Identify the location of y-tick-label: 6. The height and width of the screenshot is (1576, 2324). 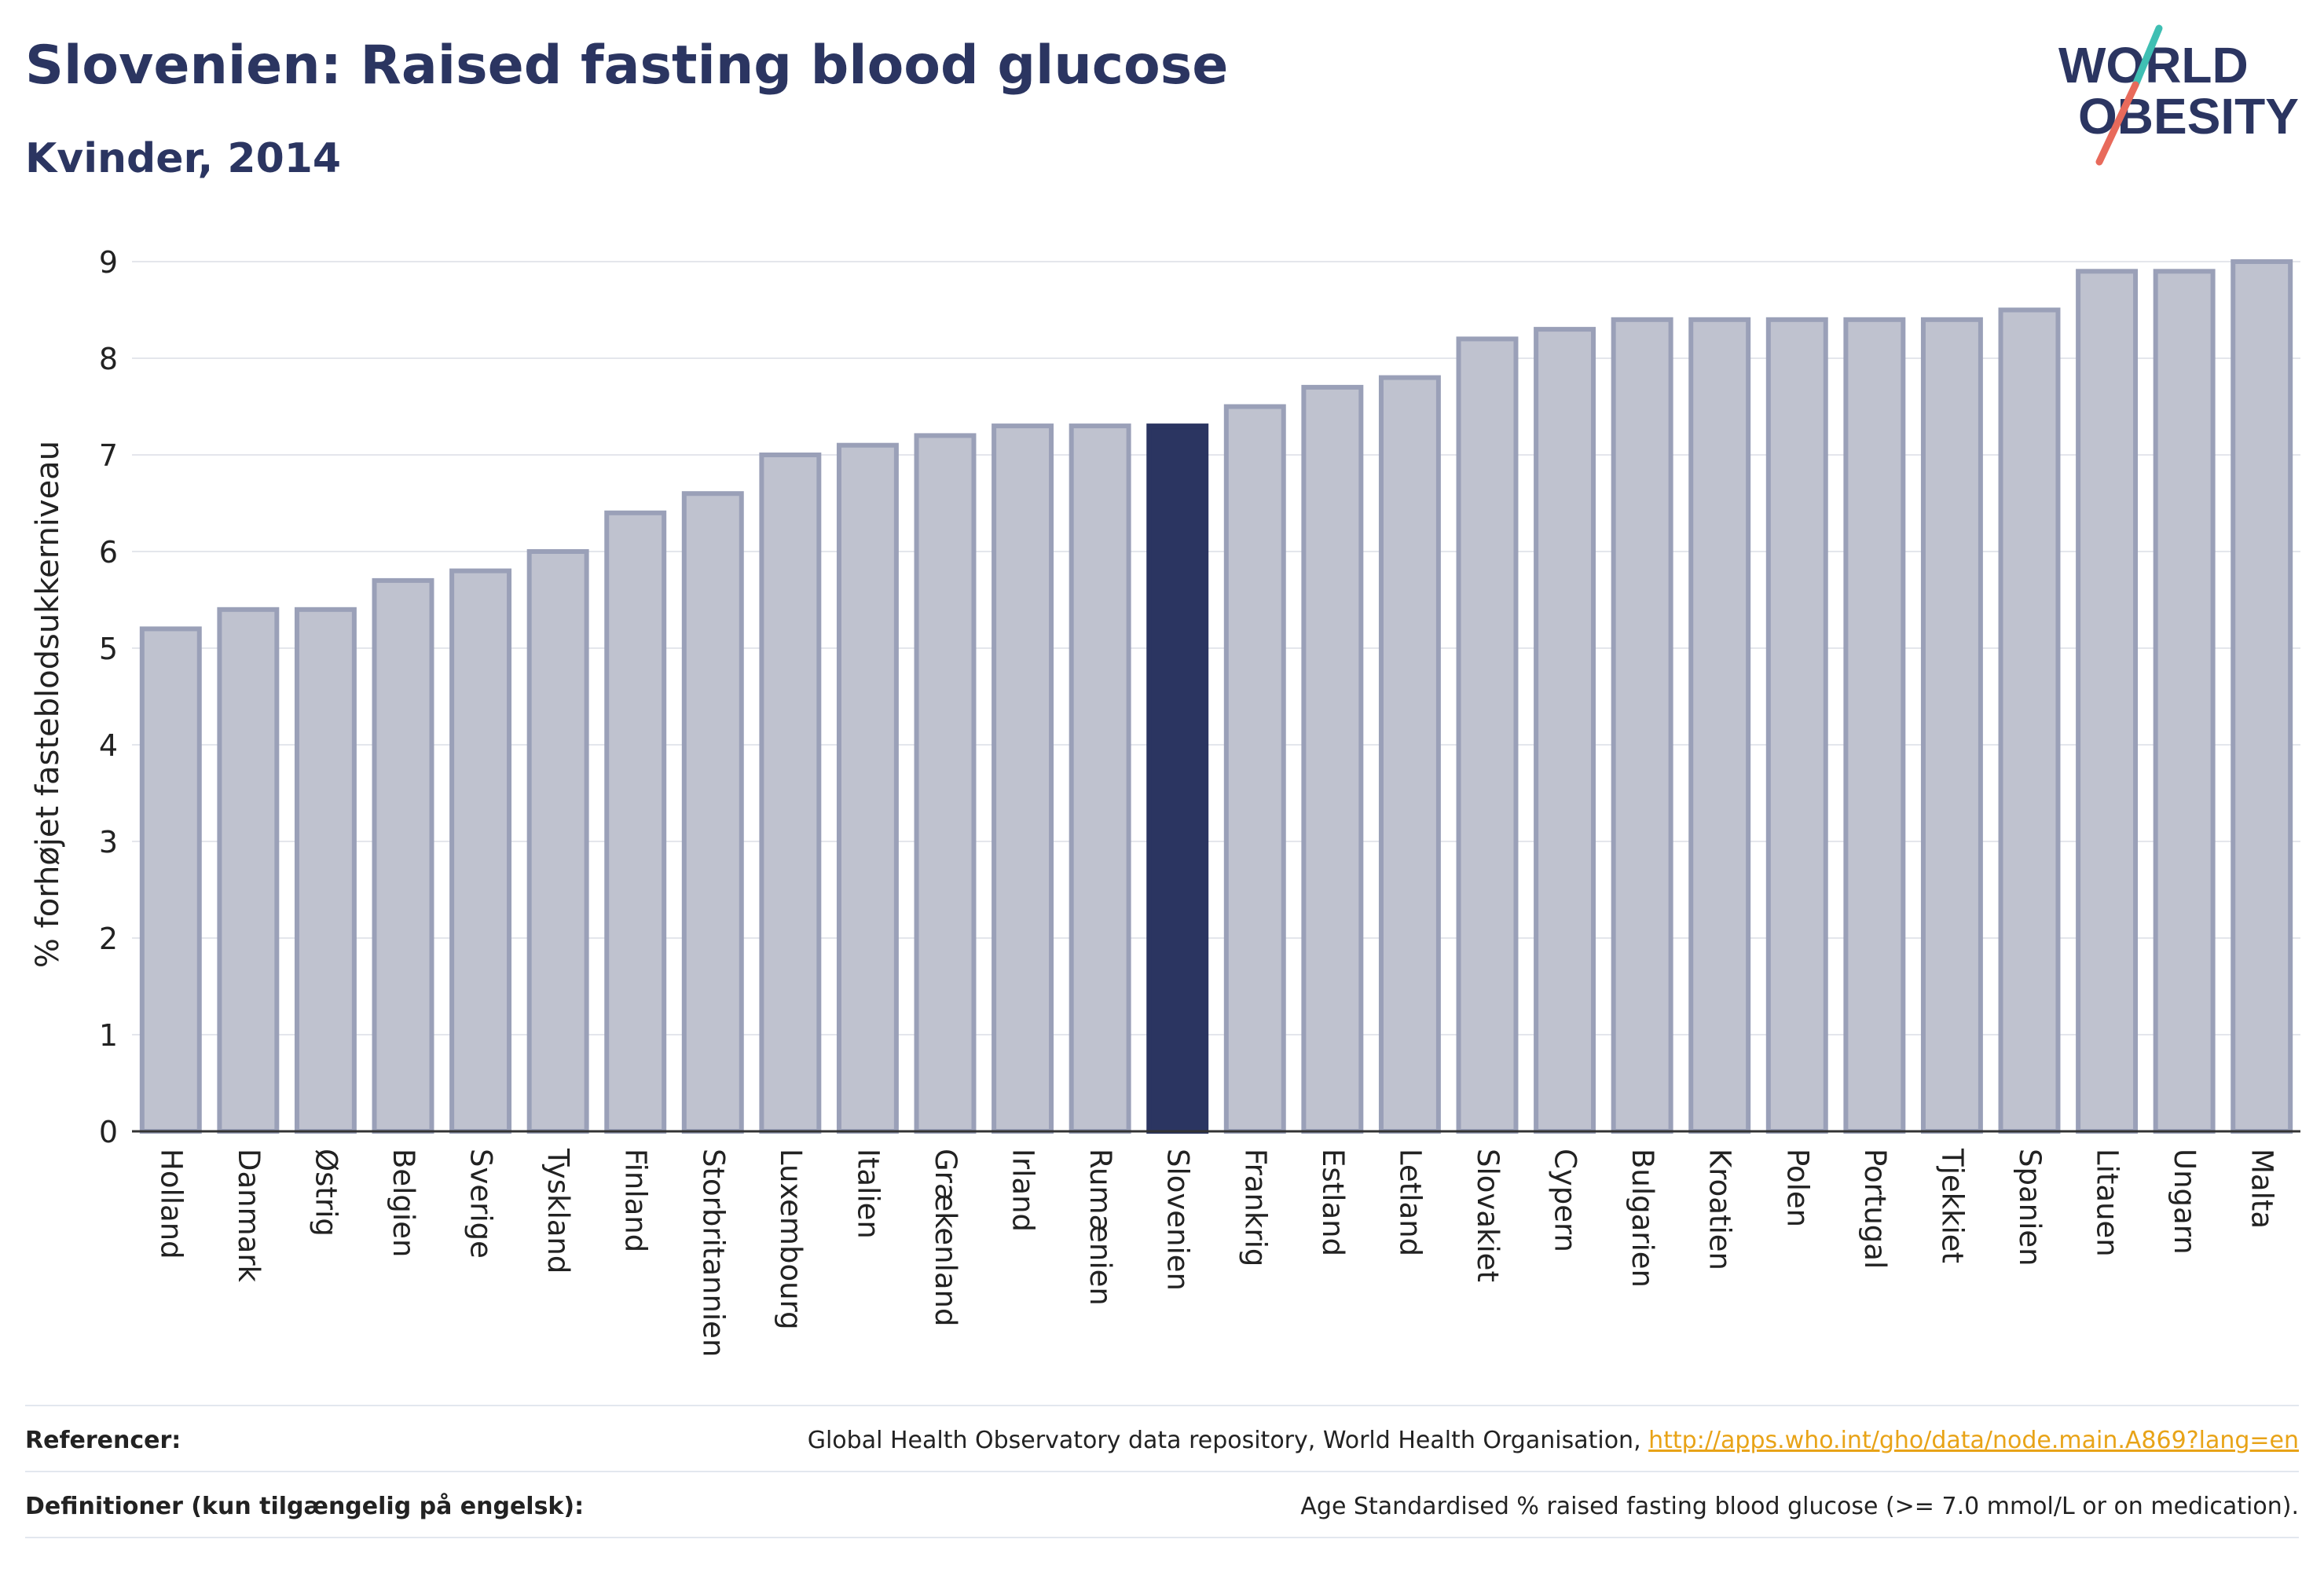
(108, 552).